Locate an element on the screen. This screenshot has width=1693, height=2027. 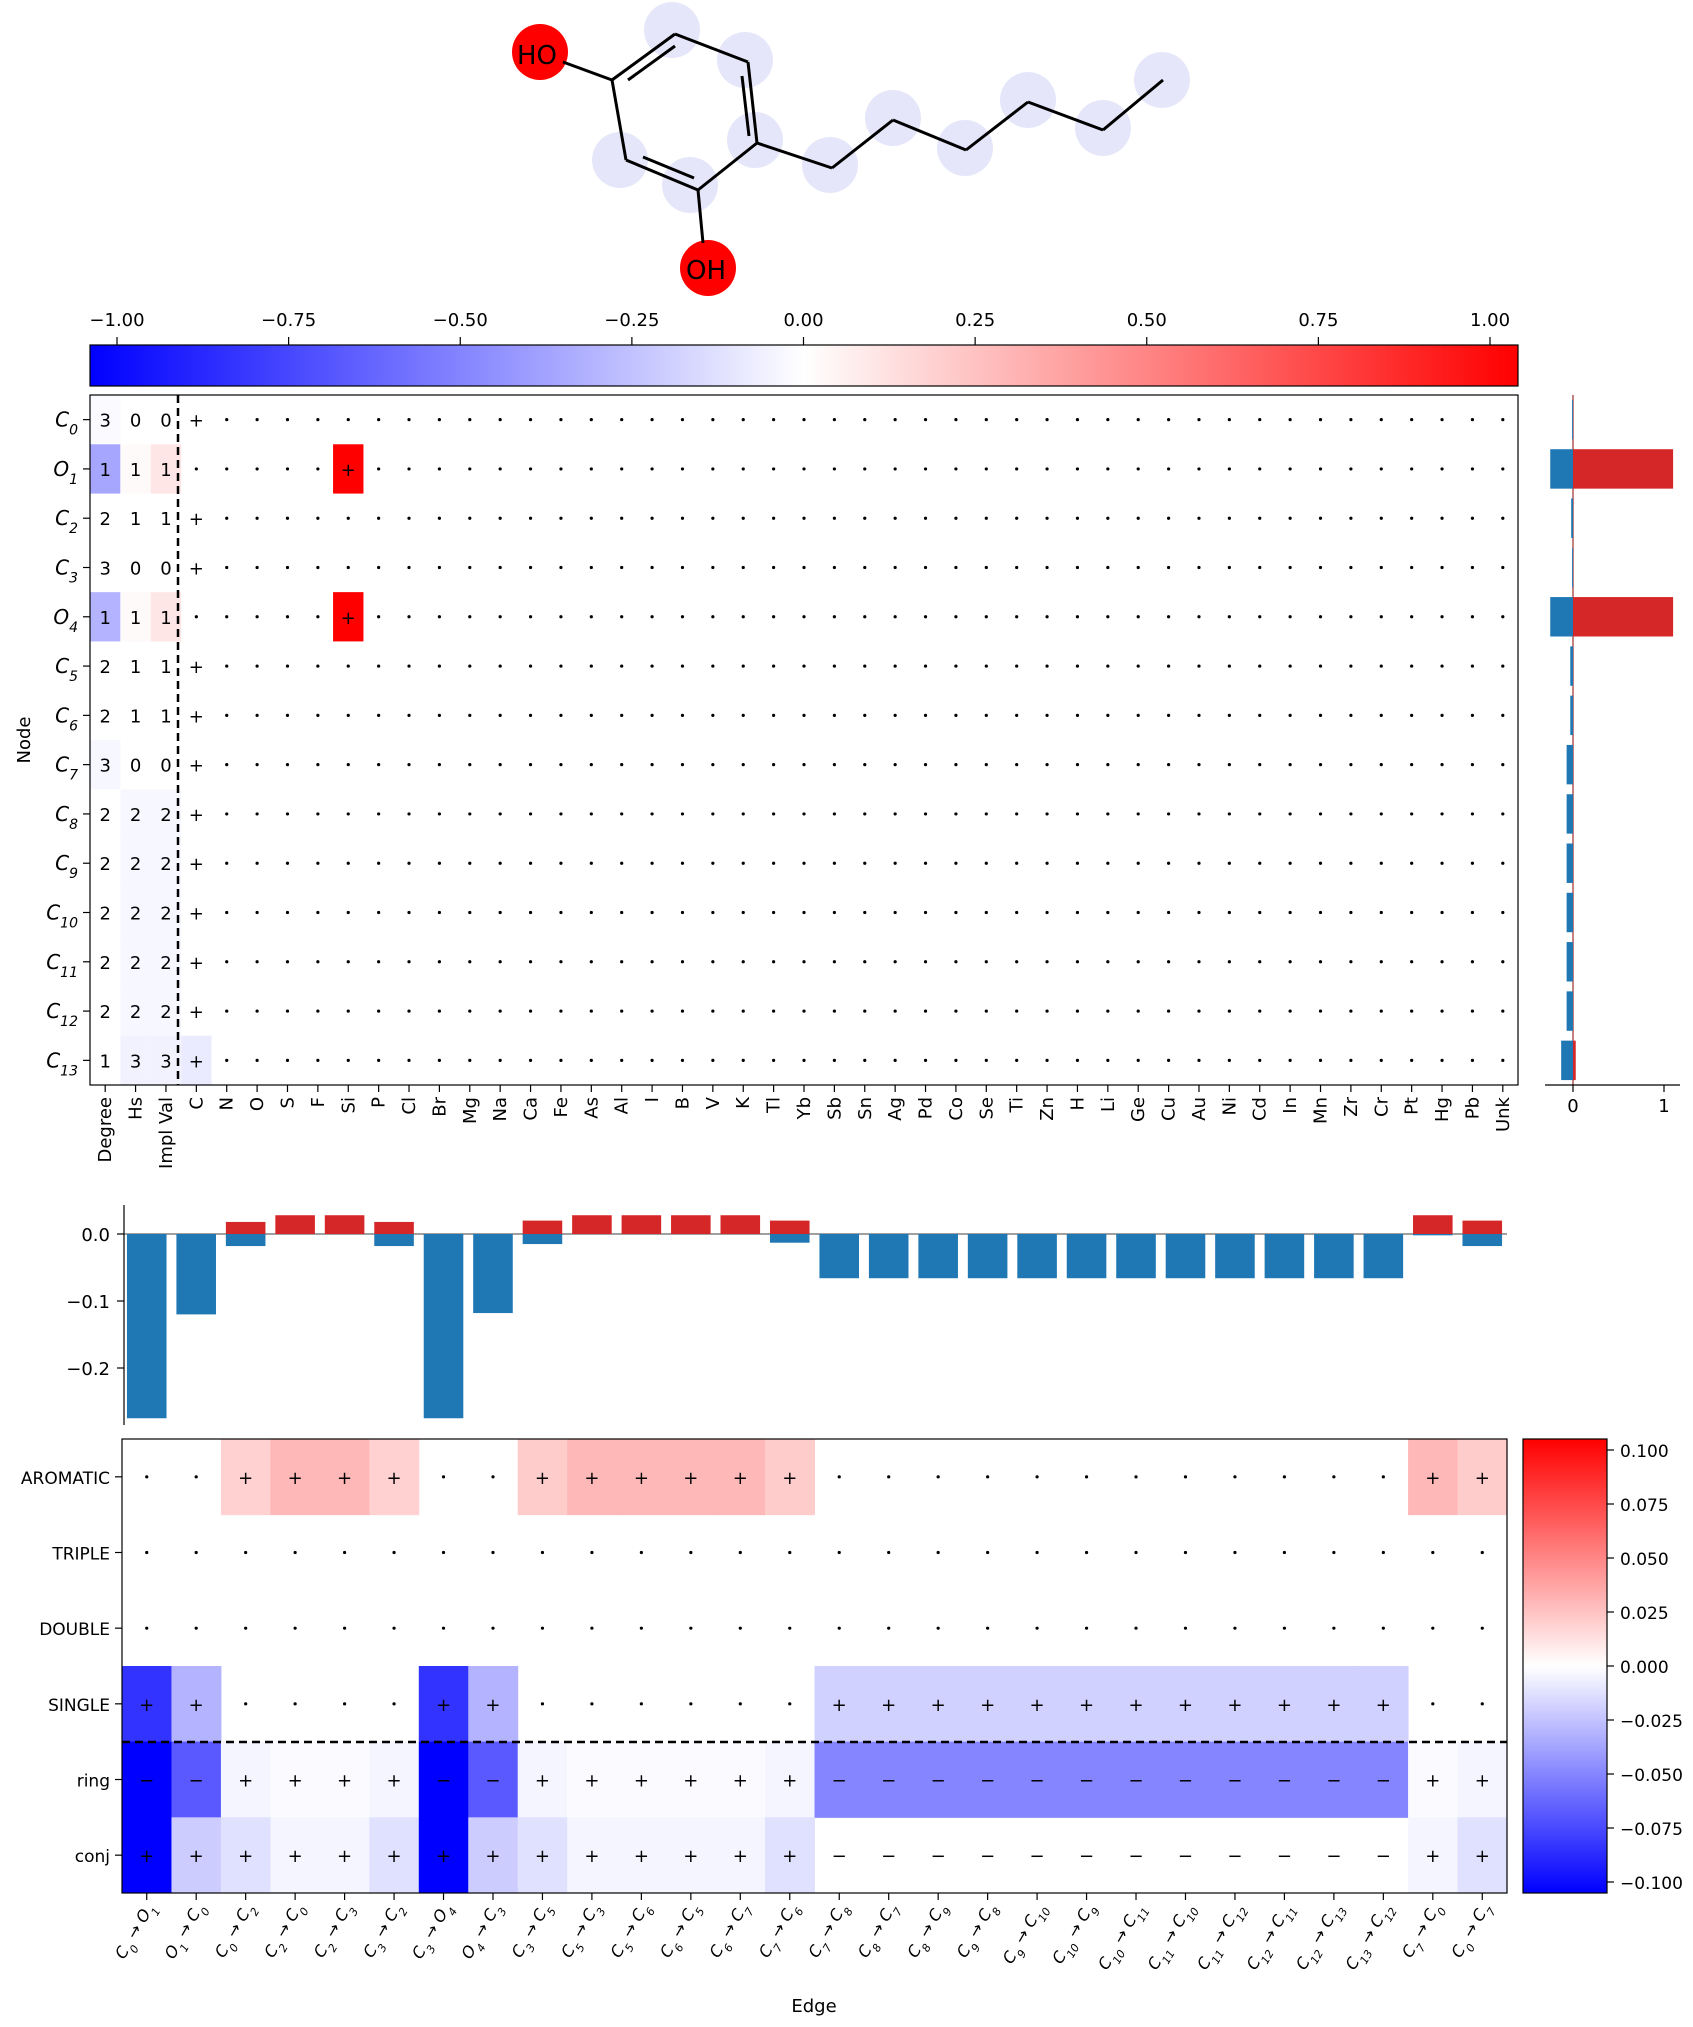
node-value: 3 is located at coordinates (104, 421).